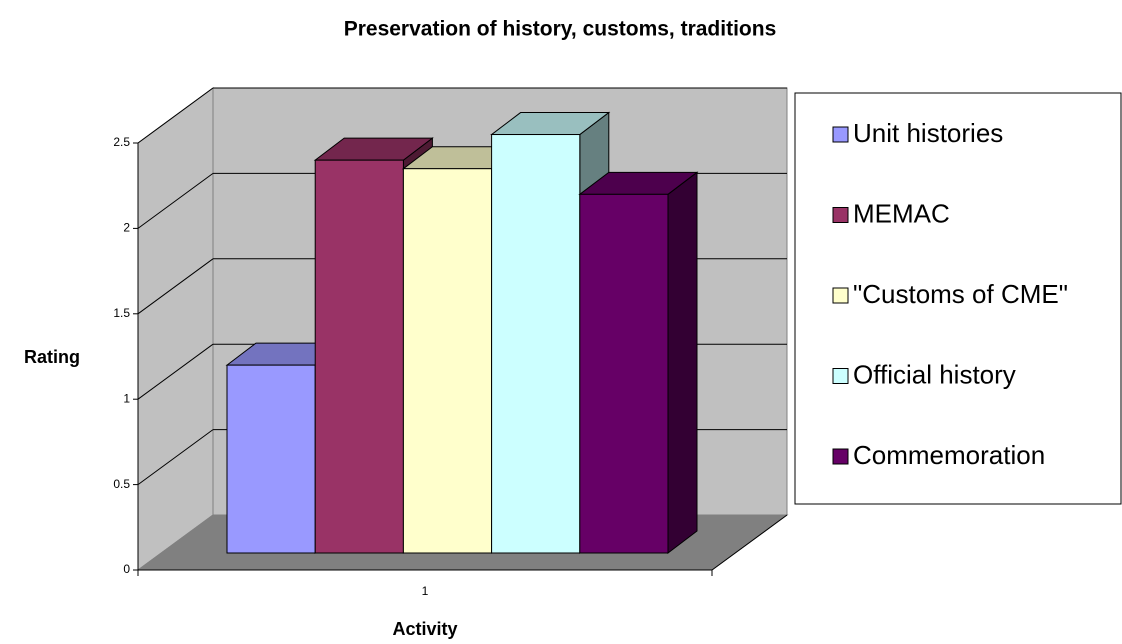 The image size is (1122, 644). What do you see at coordinates (424, 629) in the screenshot?
I see `x-axis-title: Activity` at bounding box center [424, 629].